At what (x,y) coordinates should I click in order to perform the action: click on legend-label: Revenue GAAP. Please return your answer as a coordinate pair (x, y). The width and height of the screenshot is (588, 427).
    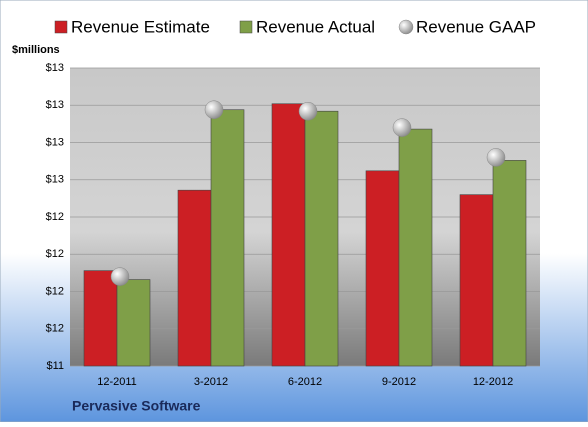
    Looking at the image, I should click on (476, 26).